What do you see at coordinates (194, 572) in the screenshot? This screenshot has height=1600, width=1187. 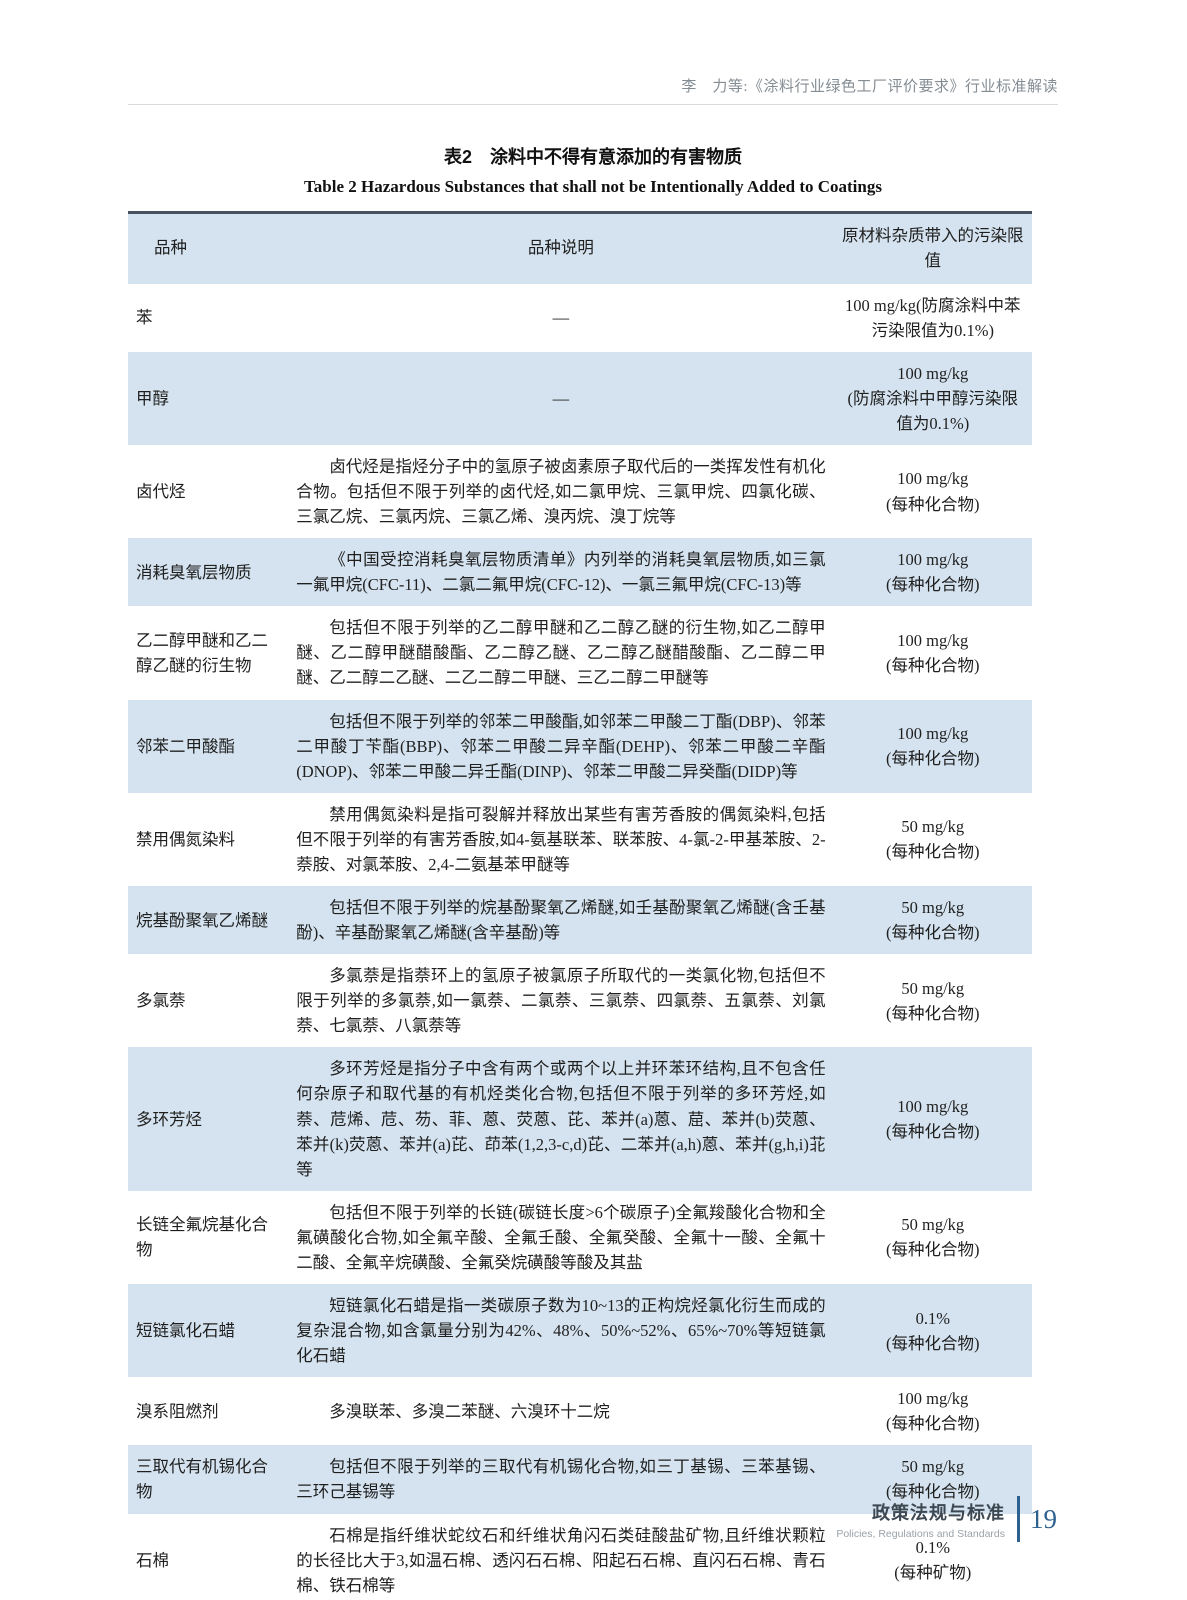 I see `substance-name-cell: 消耗臭氧层物质` at bounding box center [194, 572].